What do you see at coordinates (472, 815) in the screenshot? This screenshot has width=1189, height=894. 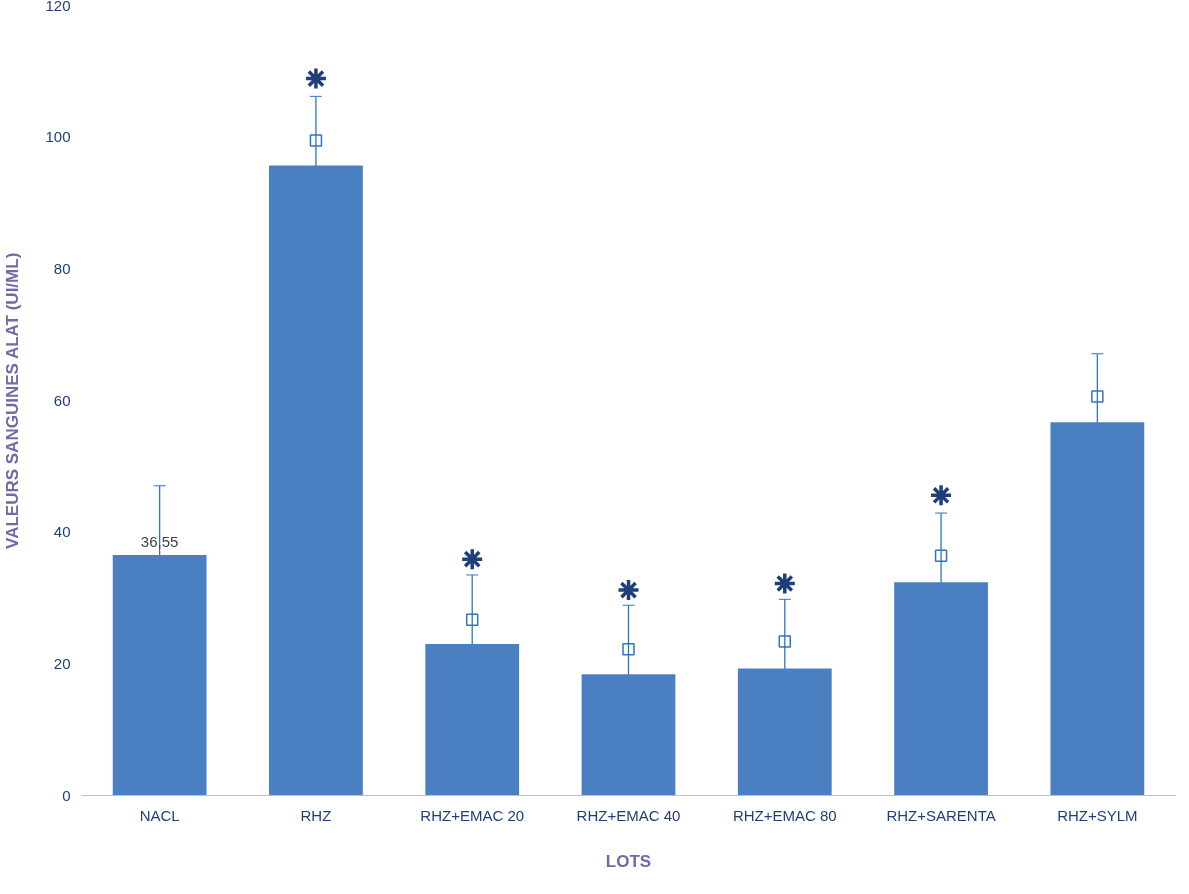 I see `x-tick-label: RHZ+EMAC 20` at bounding box center [472, 815].